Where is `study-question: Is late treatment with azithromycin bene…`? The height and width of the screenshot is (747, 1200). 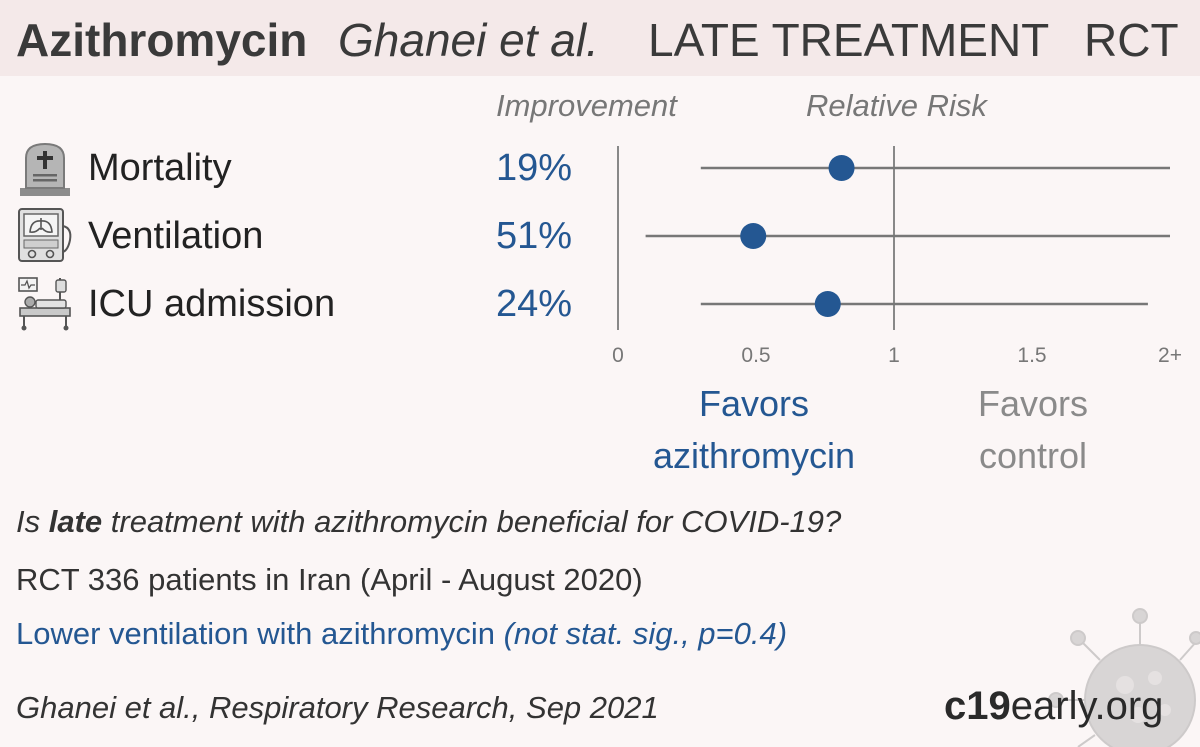 study-question: Is late treatment with azithromycin bene… is located at coordinates (428, 522).